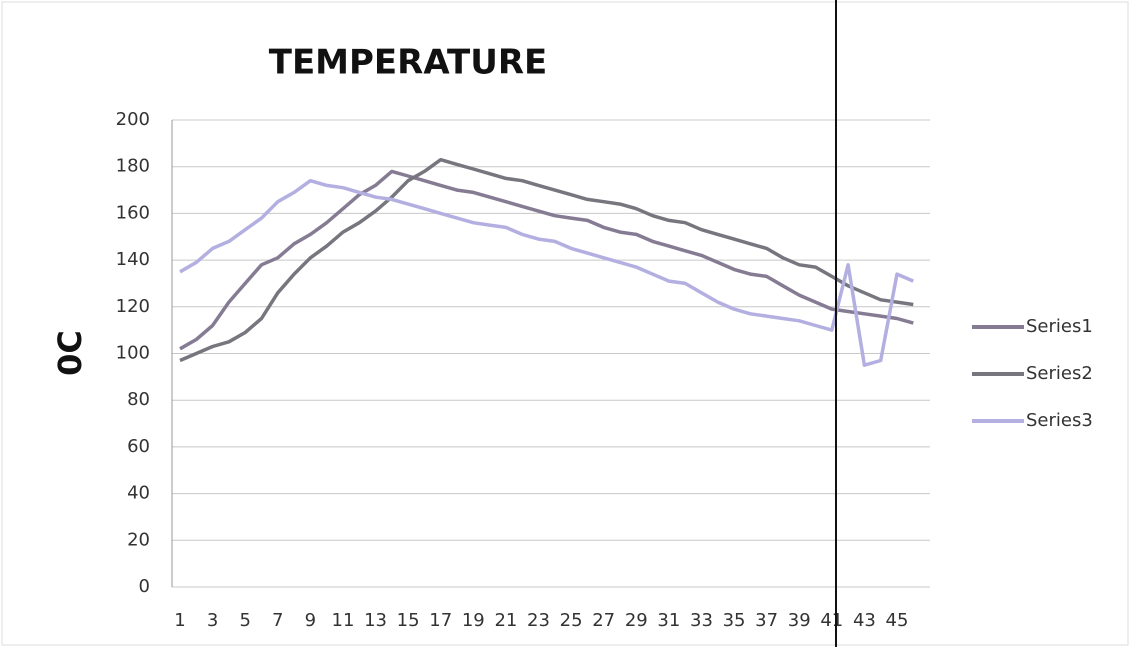 This screenshot has width=1130, height=647. Describe the element at coordinates (343, 620) in the screenshot. I see `x-tick-label: 11` at that location.